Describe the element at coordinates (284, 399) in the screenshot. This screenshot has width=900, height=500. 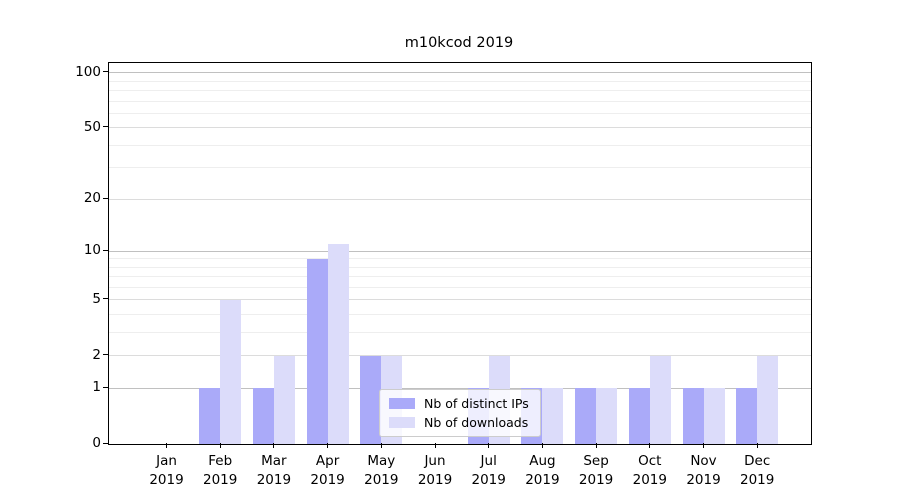
I see `bar-downloads-mar-2019` at that location.